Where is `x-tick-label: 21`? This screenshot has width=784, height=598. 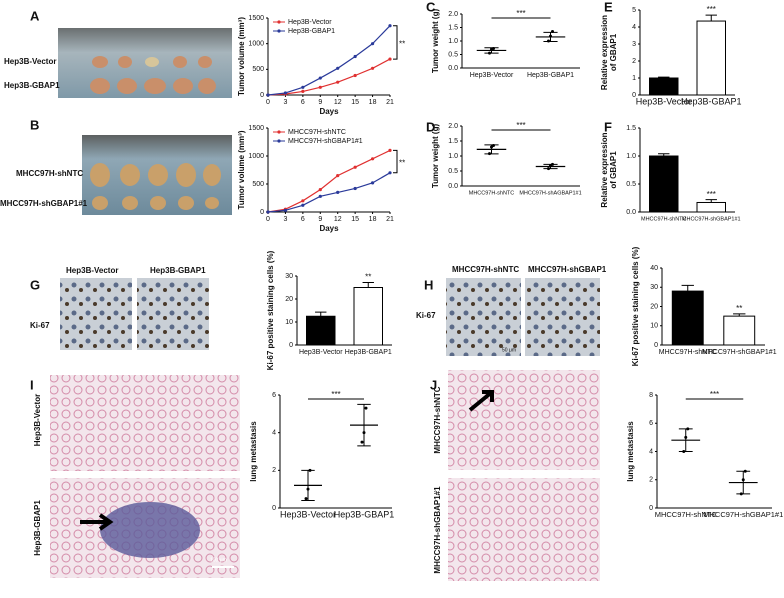
x-tick-label: 21 is located at coordinates (390, 219).